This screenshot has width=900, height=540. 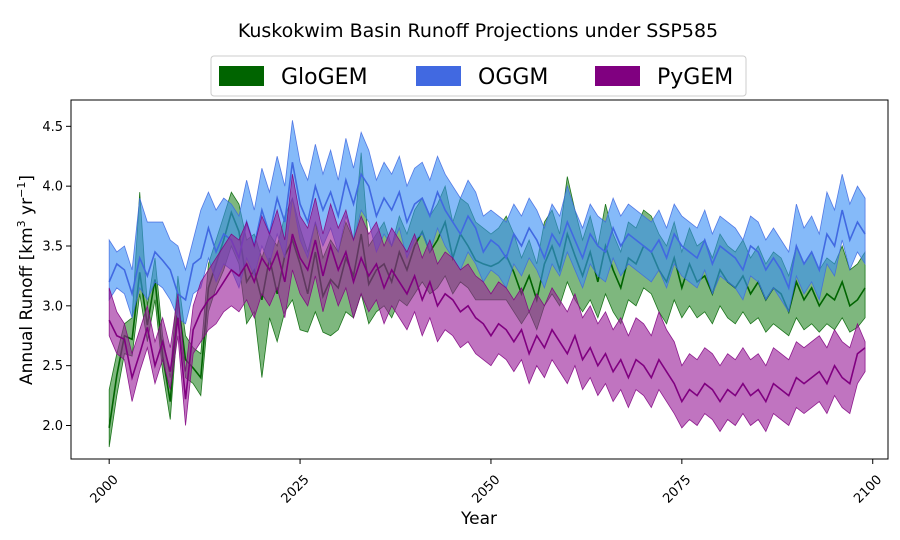 What do you see at coordinates (105, 490) in the screenshot?
I see `x-tick-label: 2000` at bounding box center [105, 490].